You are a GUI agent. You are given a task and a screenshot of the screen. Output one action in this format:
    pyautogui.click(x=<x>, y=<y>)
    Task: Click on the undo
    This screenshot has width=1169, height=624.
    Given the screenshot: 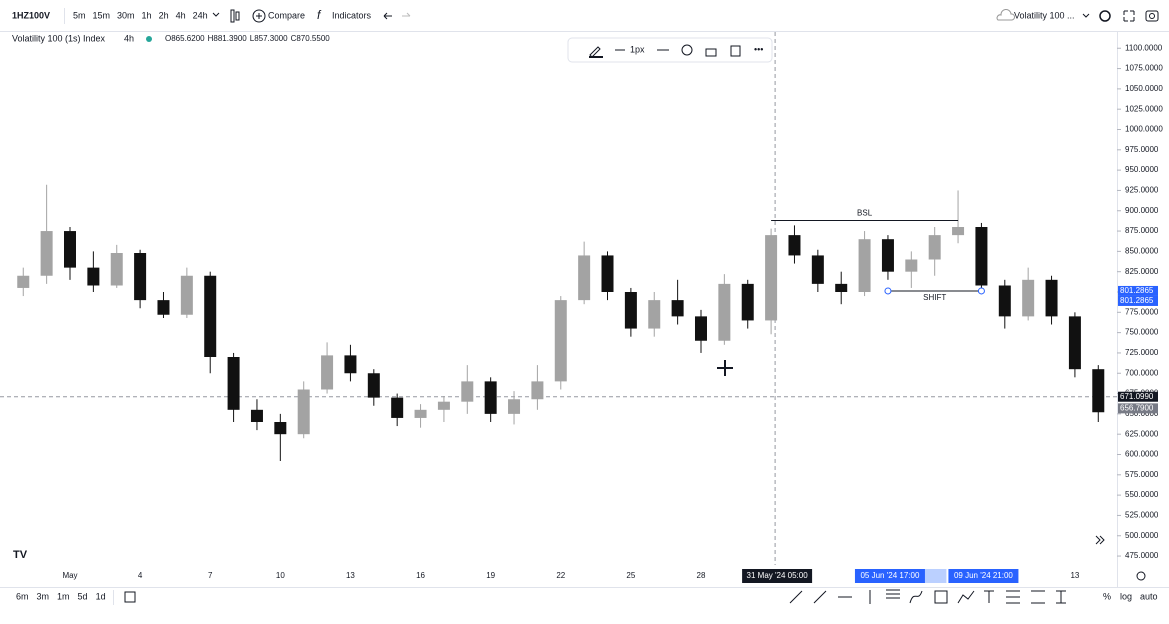 What is the action you would take?
    pyautogui.click(x=387, y=16)
    